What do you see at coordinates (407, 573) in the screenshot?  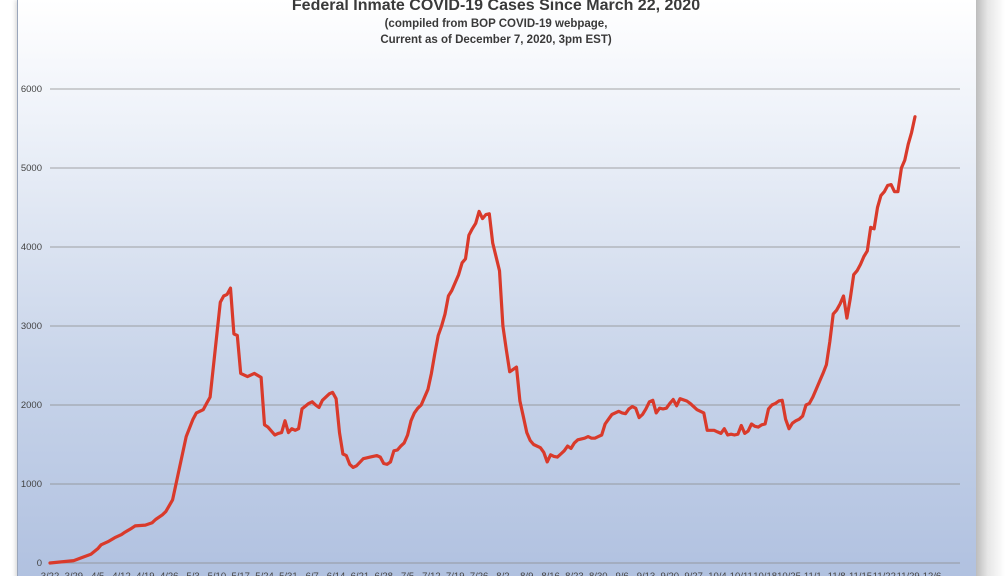 I see `x-tick-label: 7/5` at bounding box center [407, 573].